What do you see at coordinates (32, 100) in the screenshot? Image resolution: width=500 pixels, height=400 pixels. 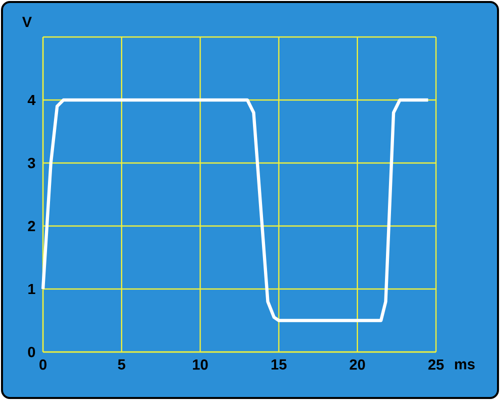 I see `y-tick-label: 4` at bounding box center [32, 100].